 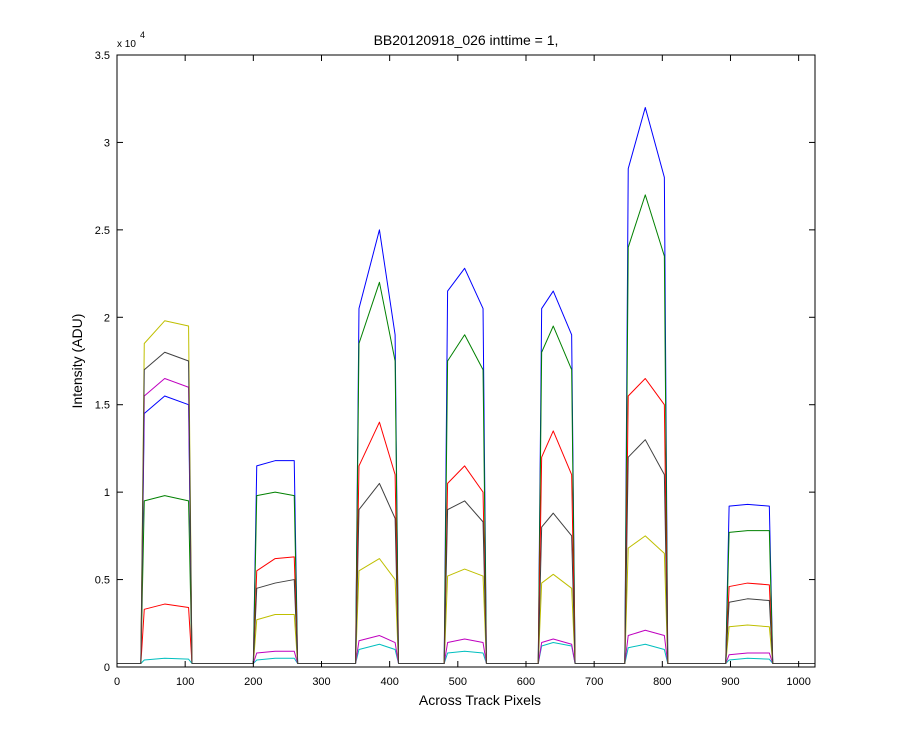 What do you see at coordinates (662, 682) in the screenshot?
I see `x-tick-label: 800` at bounding box center [662, 682].